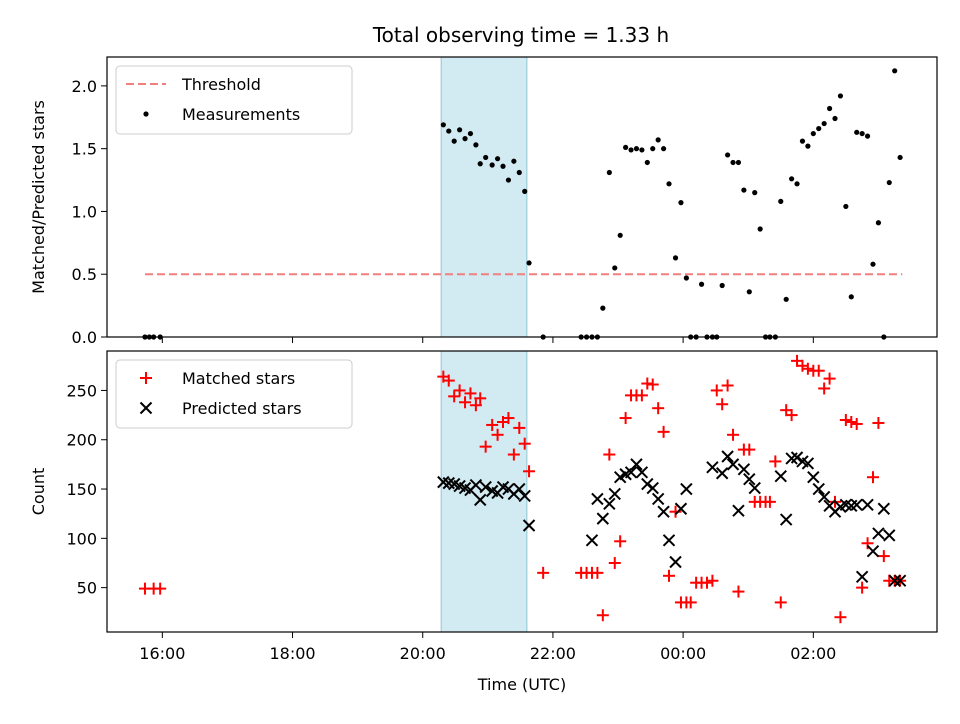 The width and height of the screenshot is (960, 724). I want to click on x-tick-label: 00:00, so click(683, 653).